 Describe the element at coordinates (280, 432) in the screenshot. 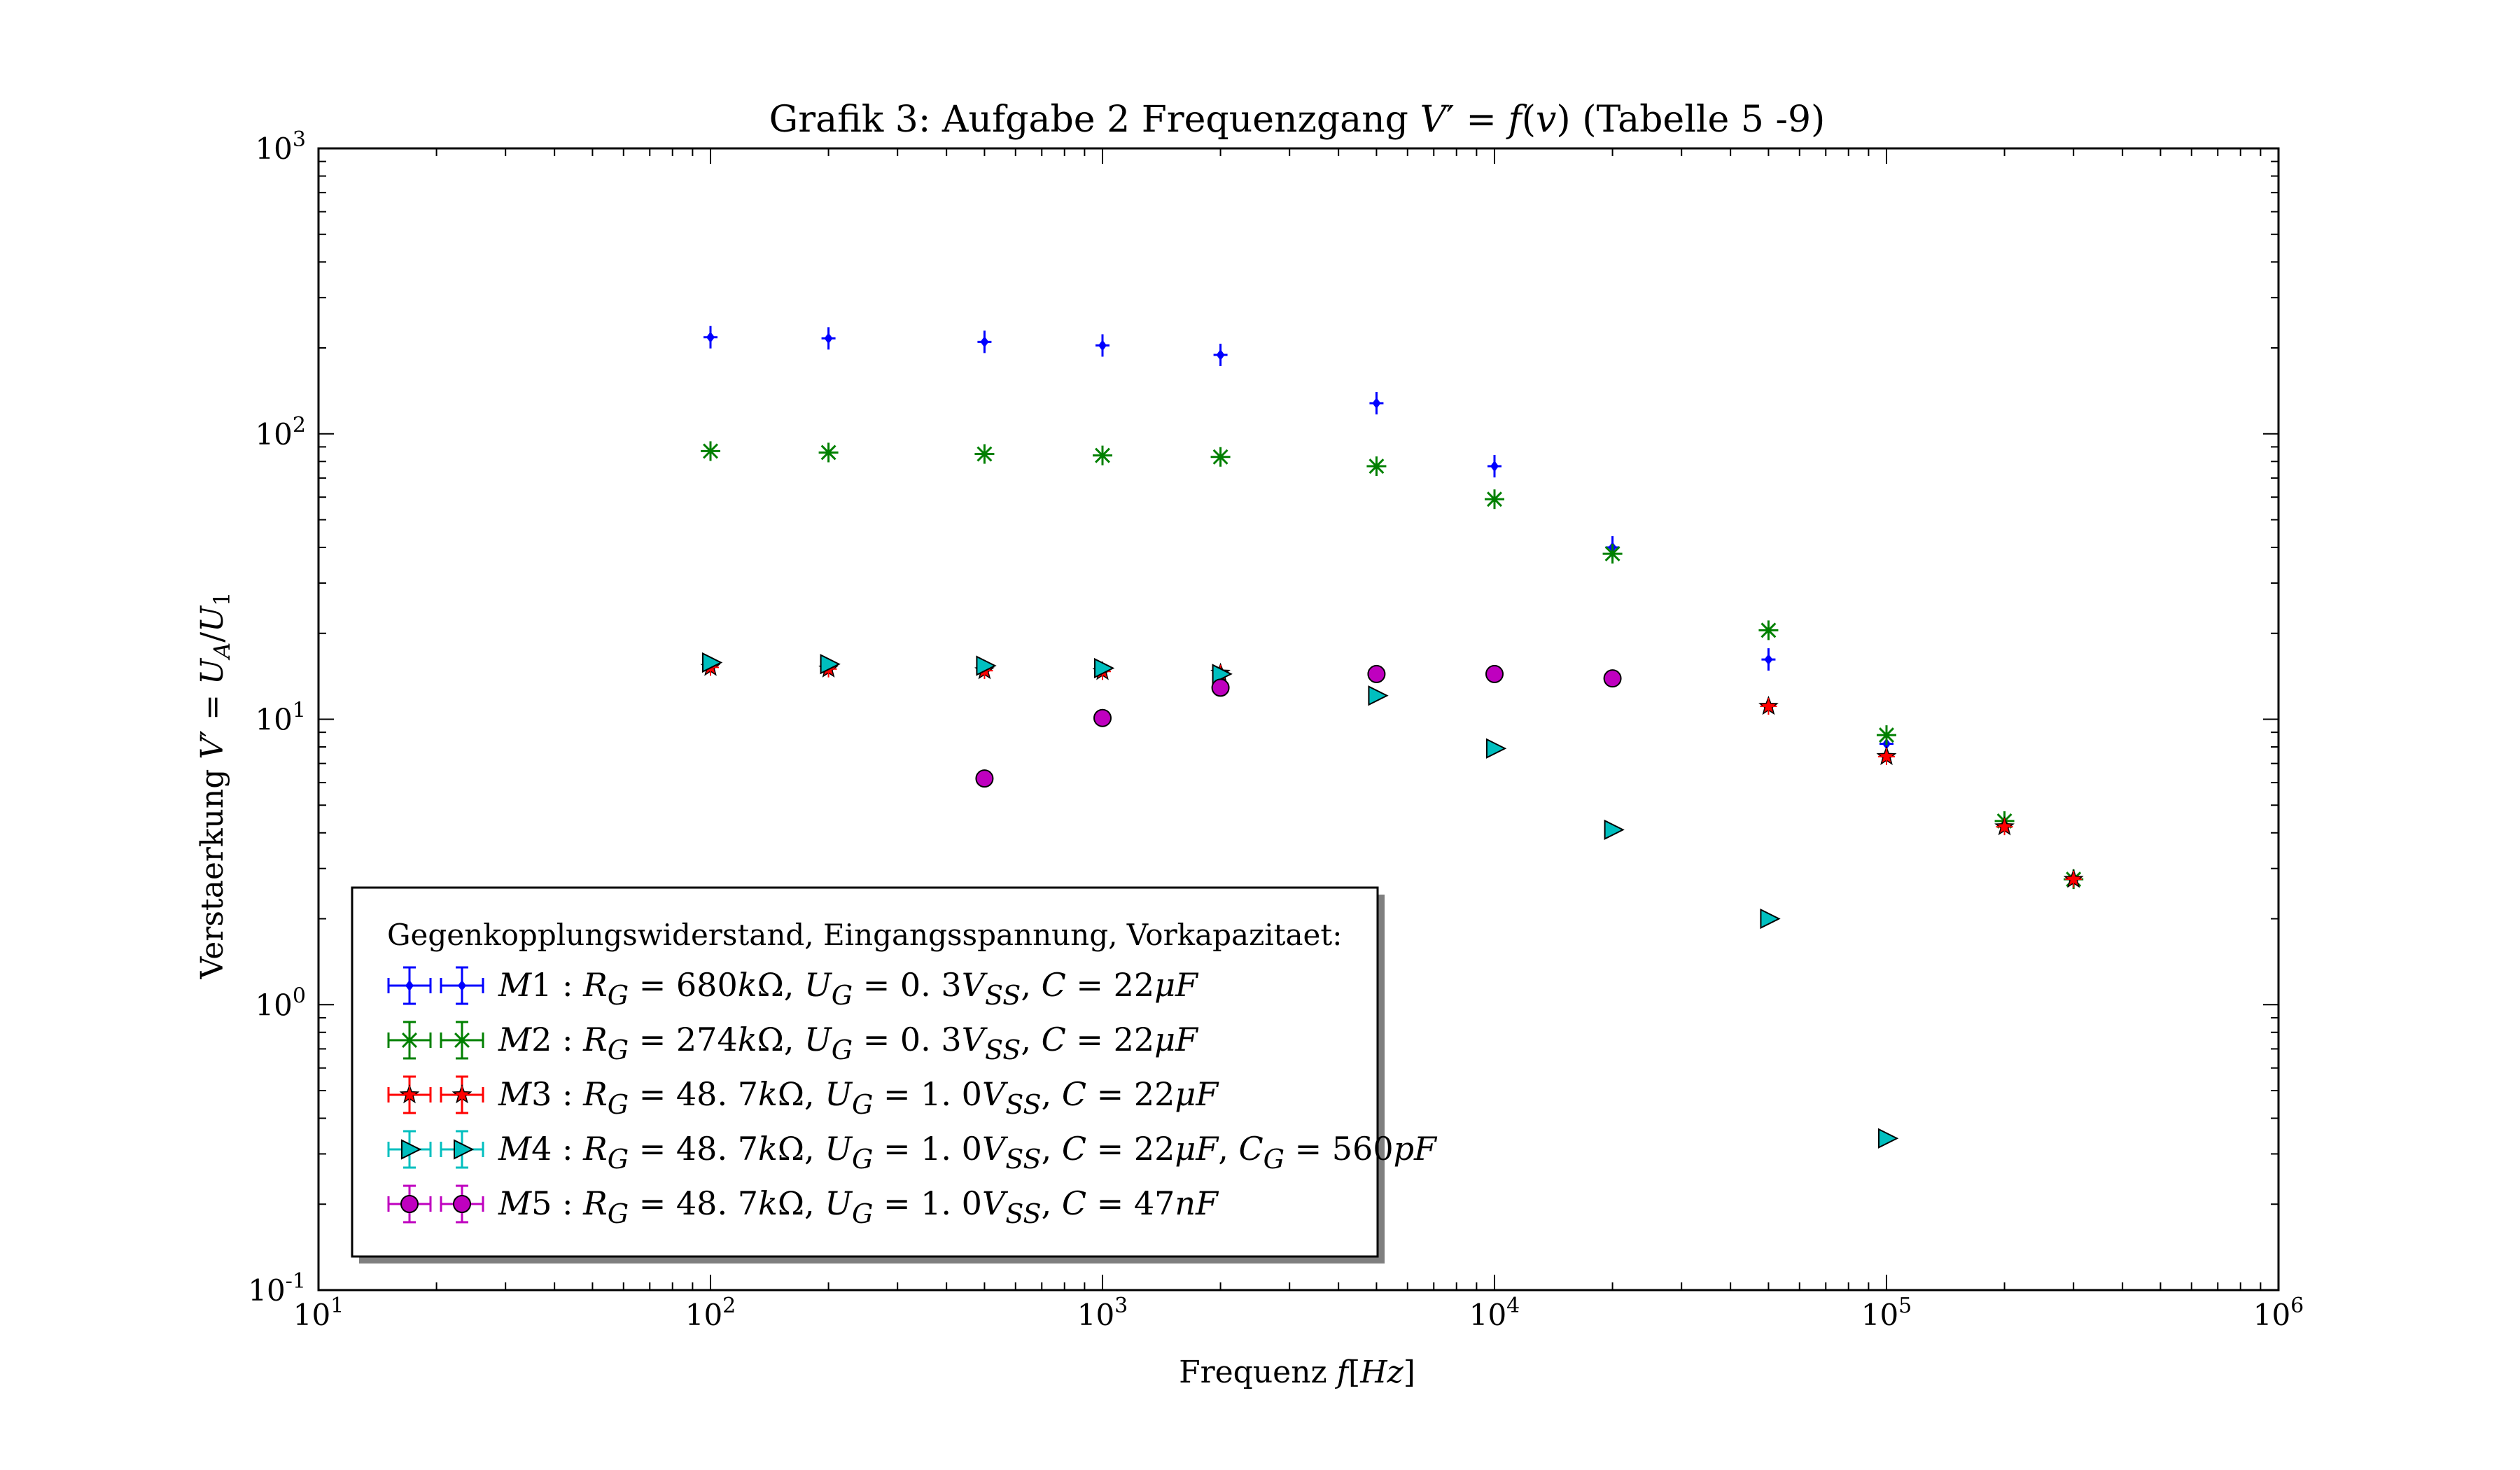

I see `y-tick-label: 10²` at that location.